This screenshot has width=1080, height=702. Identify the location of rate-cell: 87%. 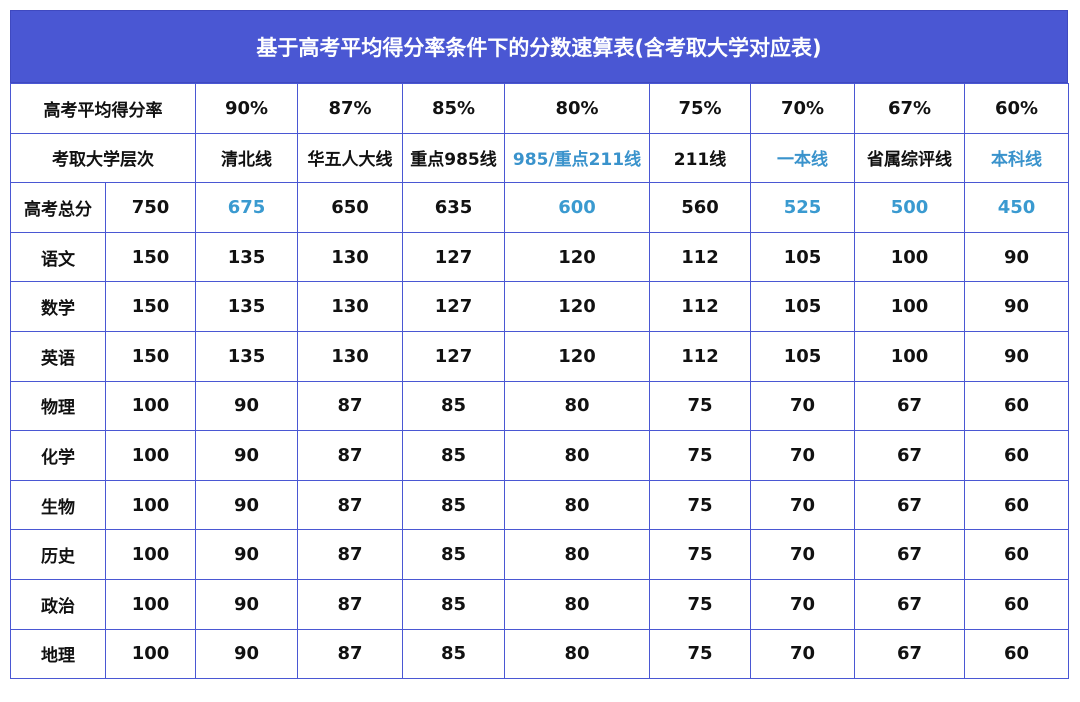
(350, 108).